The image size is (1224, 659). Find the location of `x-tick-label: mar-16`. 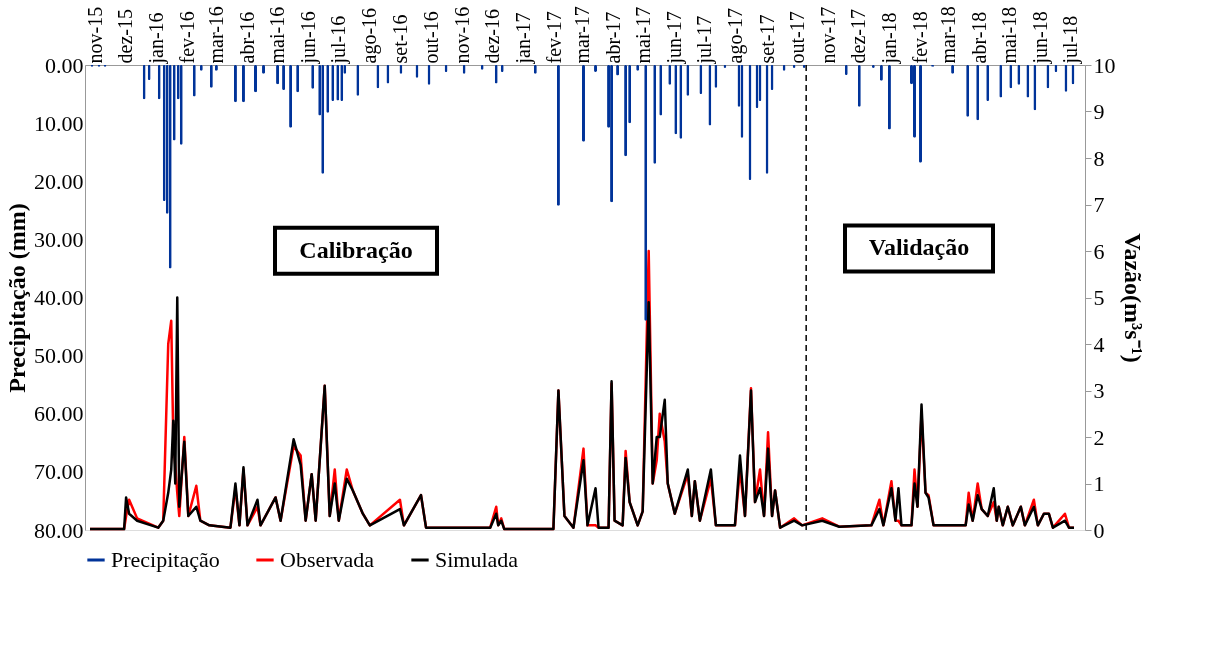

x-tick-label: mar-16 is located at coordinates (215, 35).